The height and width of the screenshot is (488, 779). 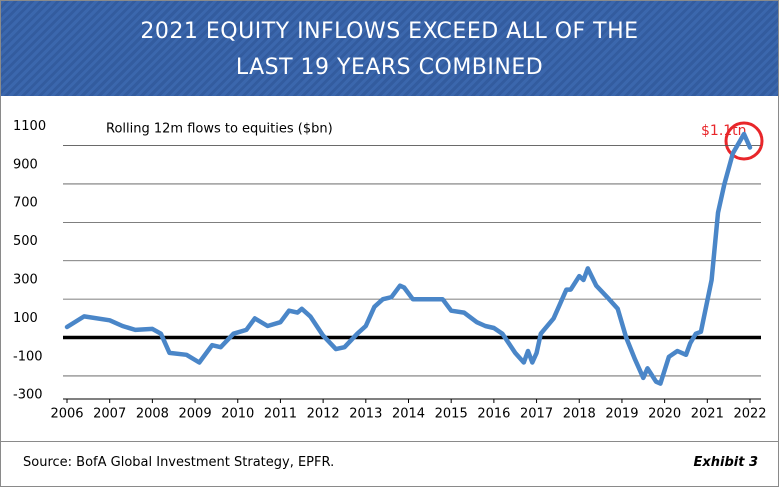 What do you see at coordinates (280, 414) in the screenshot?
I see `x-tick-label: 2011` at bounding box center [280, 414].